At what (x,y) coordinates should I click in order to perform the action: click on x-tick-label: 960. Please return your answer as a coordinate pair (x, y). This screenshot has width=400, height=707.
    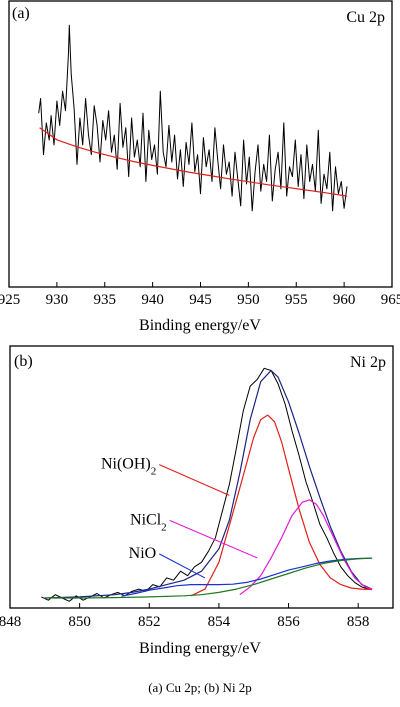
    Looking at the image, I should click on (344, 300).